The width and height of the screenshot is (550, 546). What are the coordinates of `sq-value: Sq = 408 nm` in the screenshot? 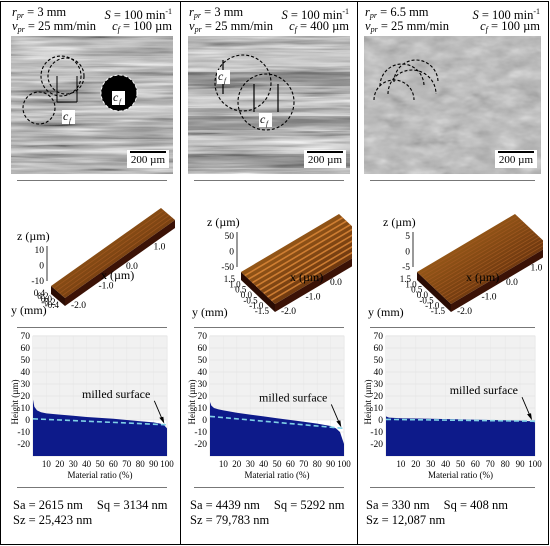 It's located at (476, 505).